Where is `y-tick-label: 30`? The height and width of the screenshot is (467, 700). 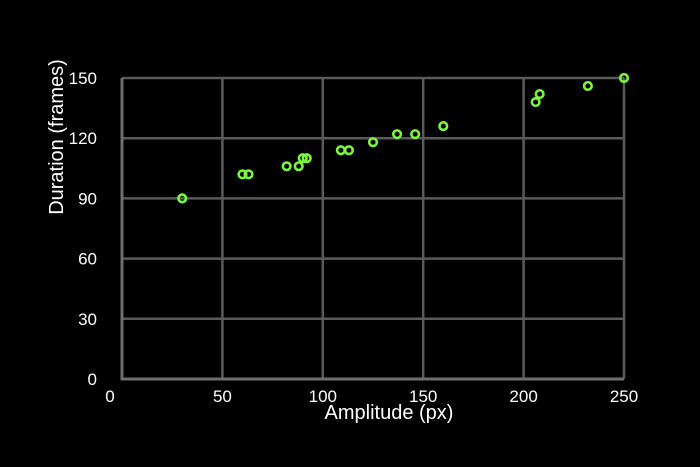 y-tick-label: 30 is located at coordinates (87, 319).